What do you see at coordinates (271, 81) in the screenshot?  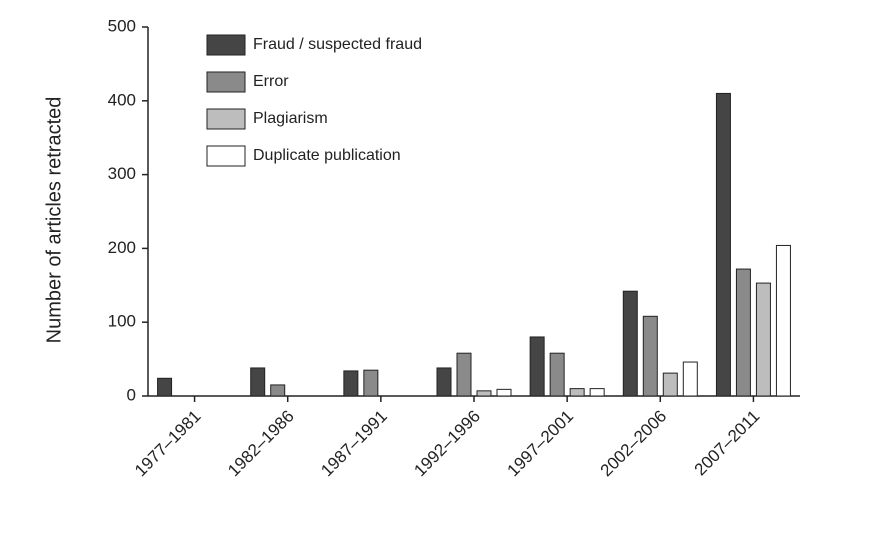 I see `legend-label: Error` at bounding box center [271, 81].